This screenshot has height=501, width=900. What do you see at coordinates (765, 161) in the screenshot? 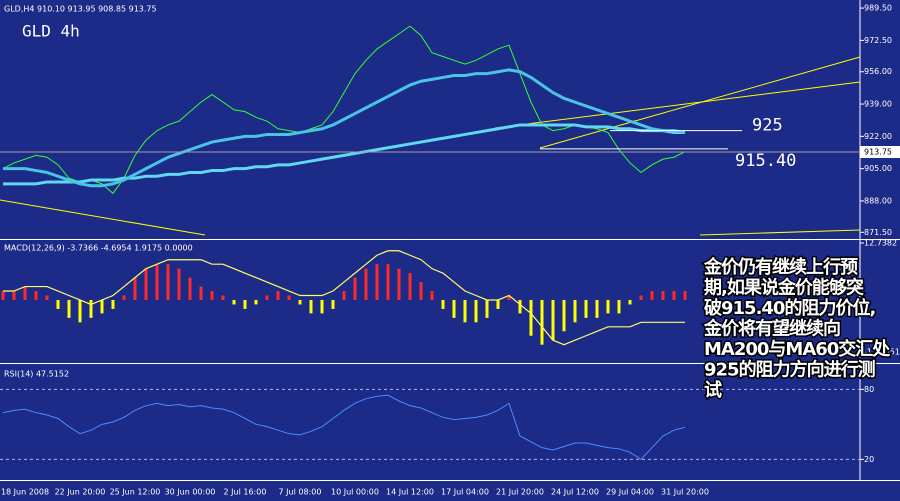
I see `level-label: 915.40` at bounding box center [765, 161].